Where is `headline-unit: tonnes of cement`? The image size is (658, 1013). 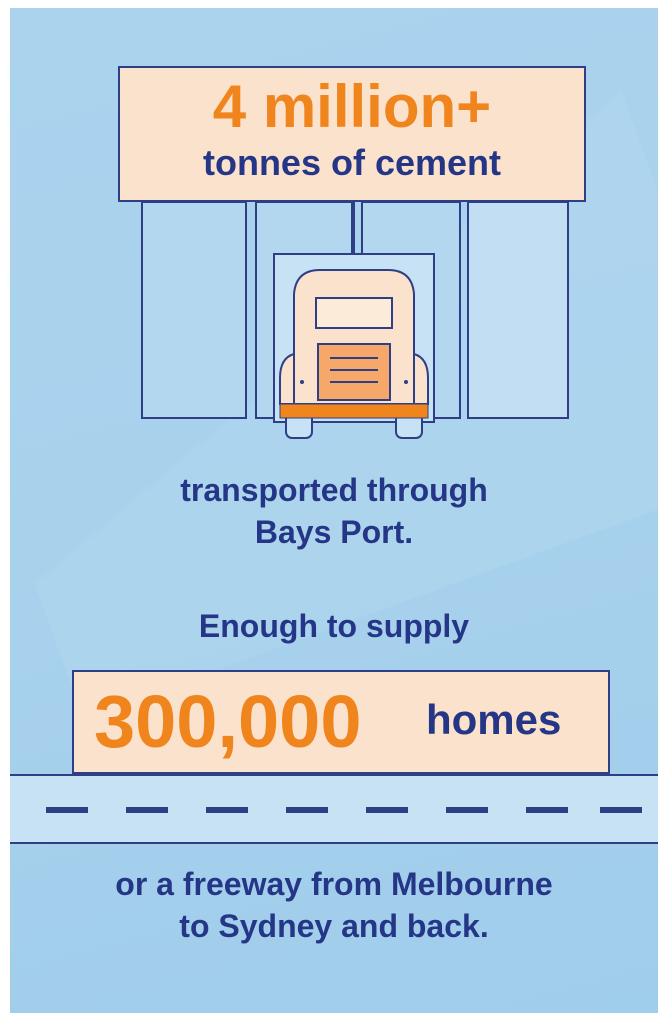
headline-unit: tonnes of cement is located at coordinates (352, 162).